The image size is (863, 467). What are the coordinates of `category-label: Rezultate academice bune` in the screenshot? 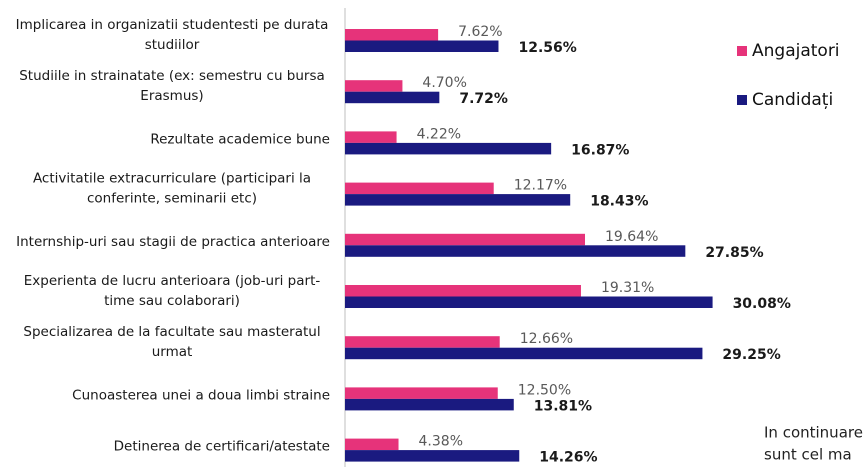 It's located at (240, 139).